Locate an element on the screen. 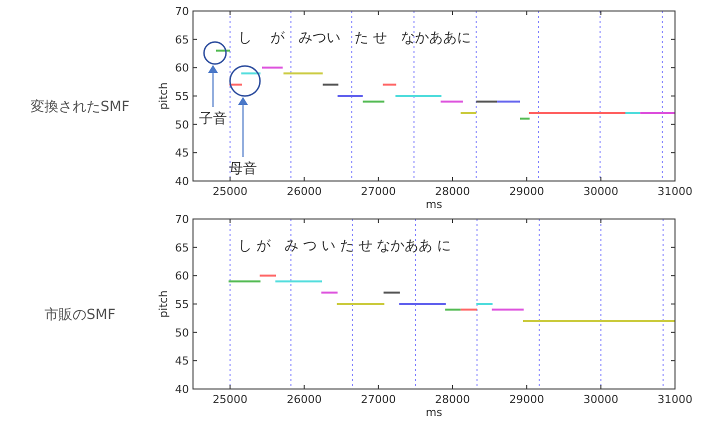 The width and height of the screenshot is (710, 429). text: 市販のSMF is located at coordinates (80, 315).